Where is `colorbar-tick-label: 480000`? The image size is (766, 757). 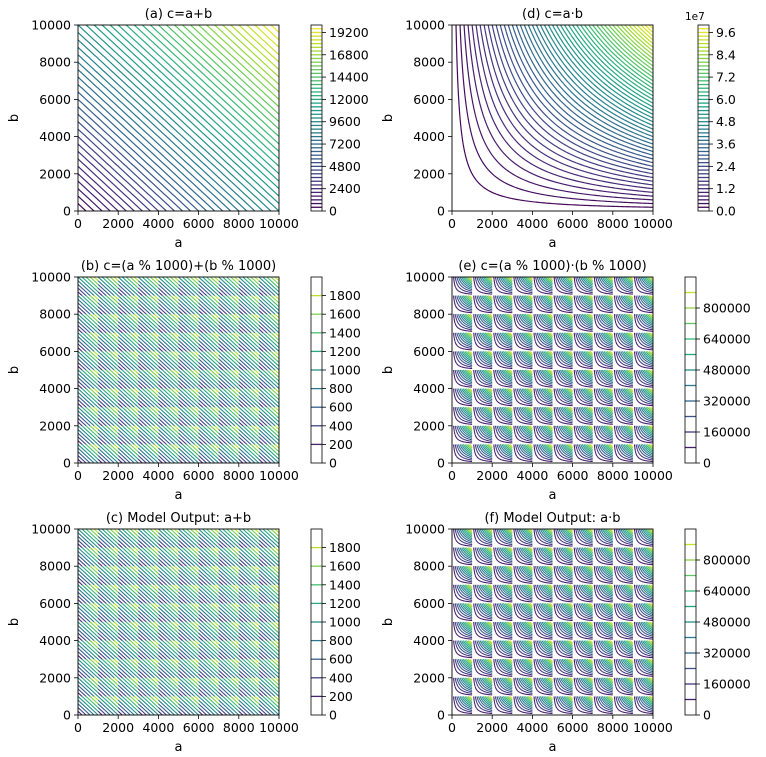 colorbar-tick-label: 480000 is located at coordinates (727, 622).